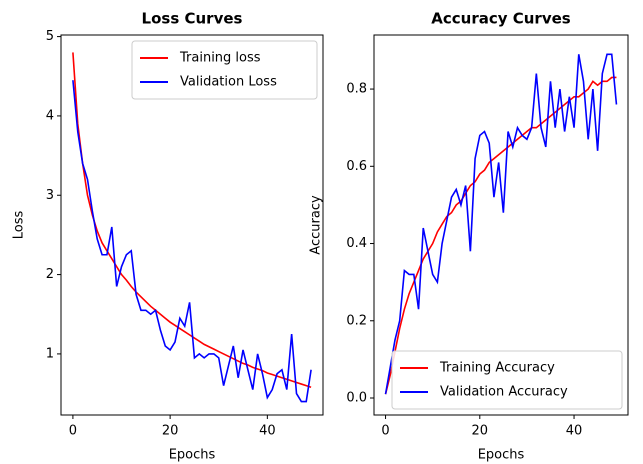  I want to click on legend-label: Training Accuracy, so click(497, 368).